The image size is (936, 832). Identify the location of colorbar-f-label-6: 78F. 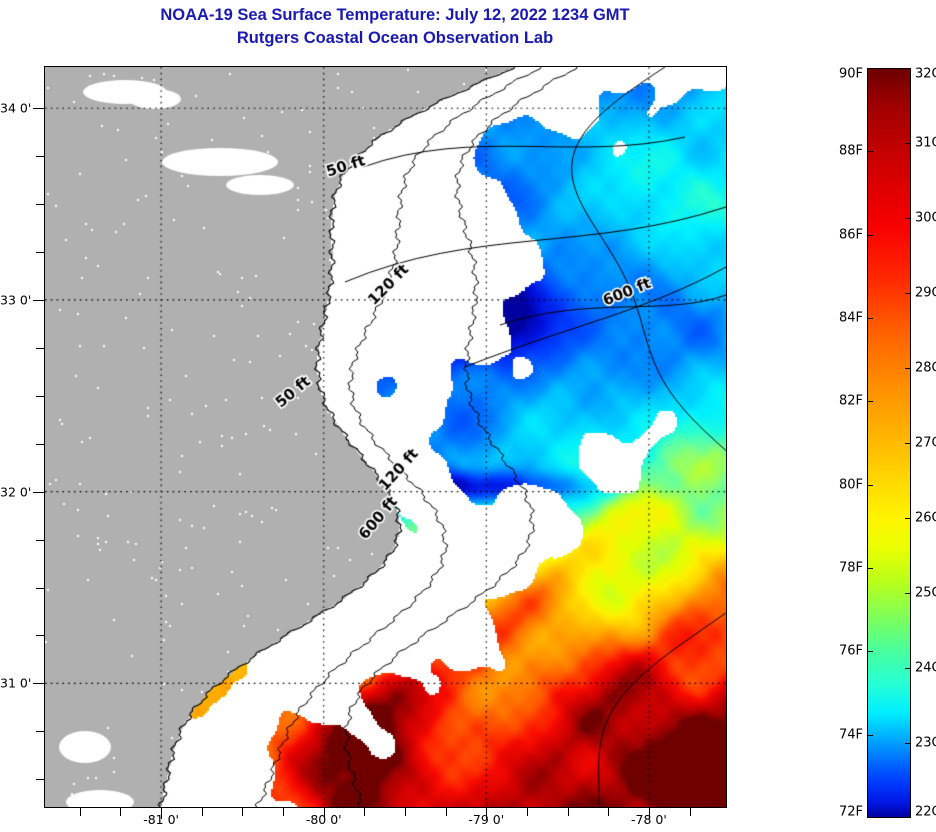
(850, 568).